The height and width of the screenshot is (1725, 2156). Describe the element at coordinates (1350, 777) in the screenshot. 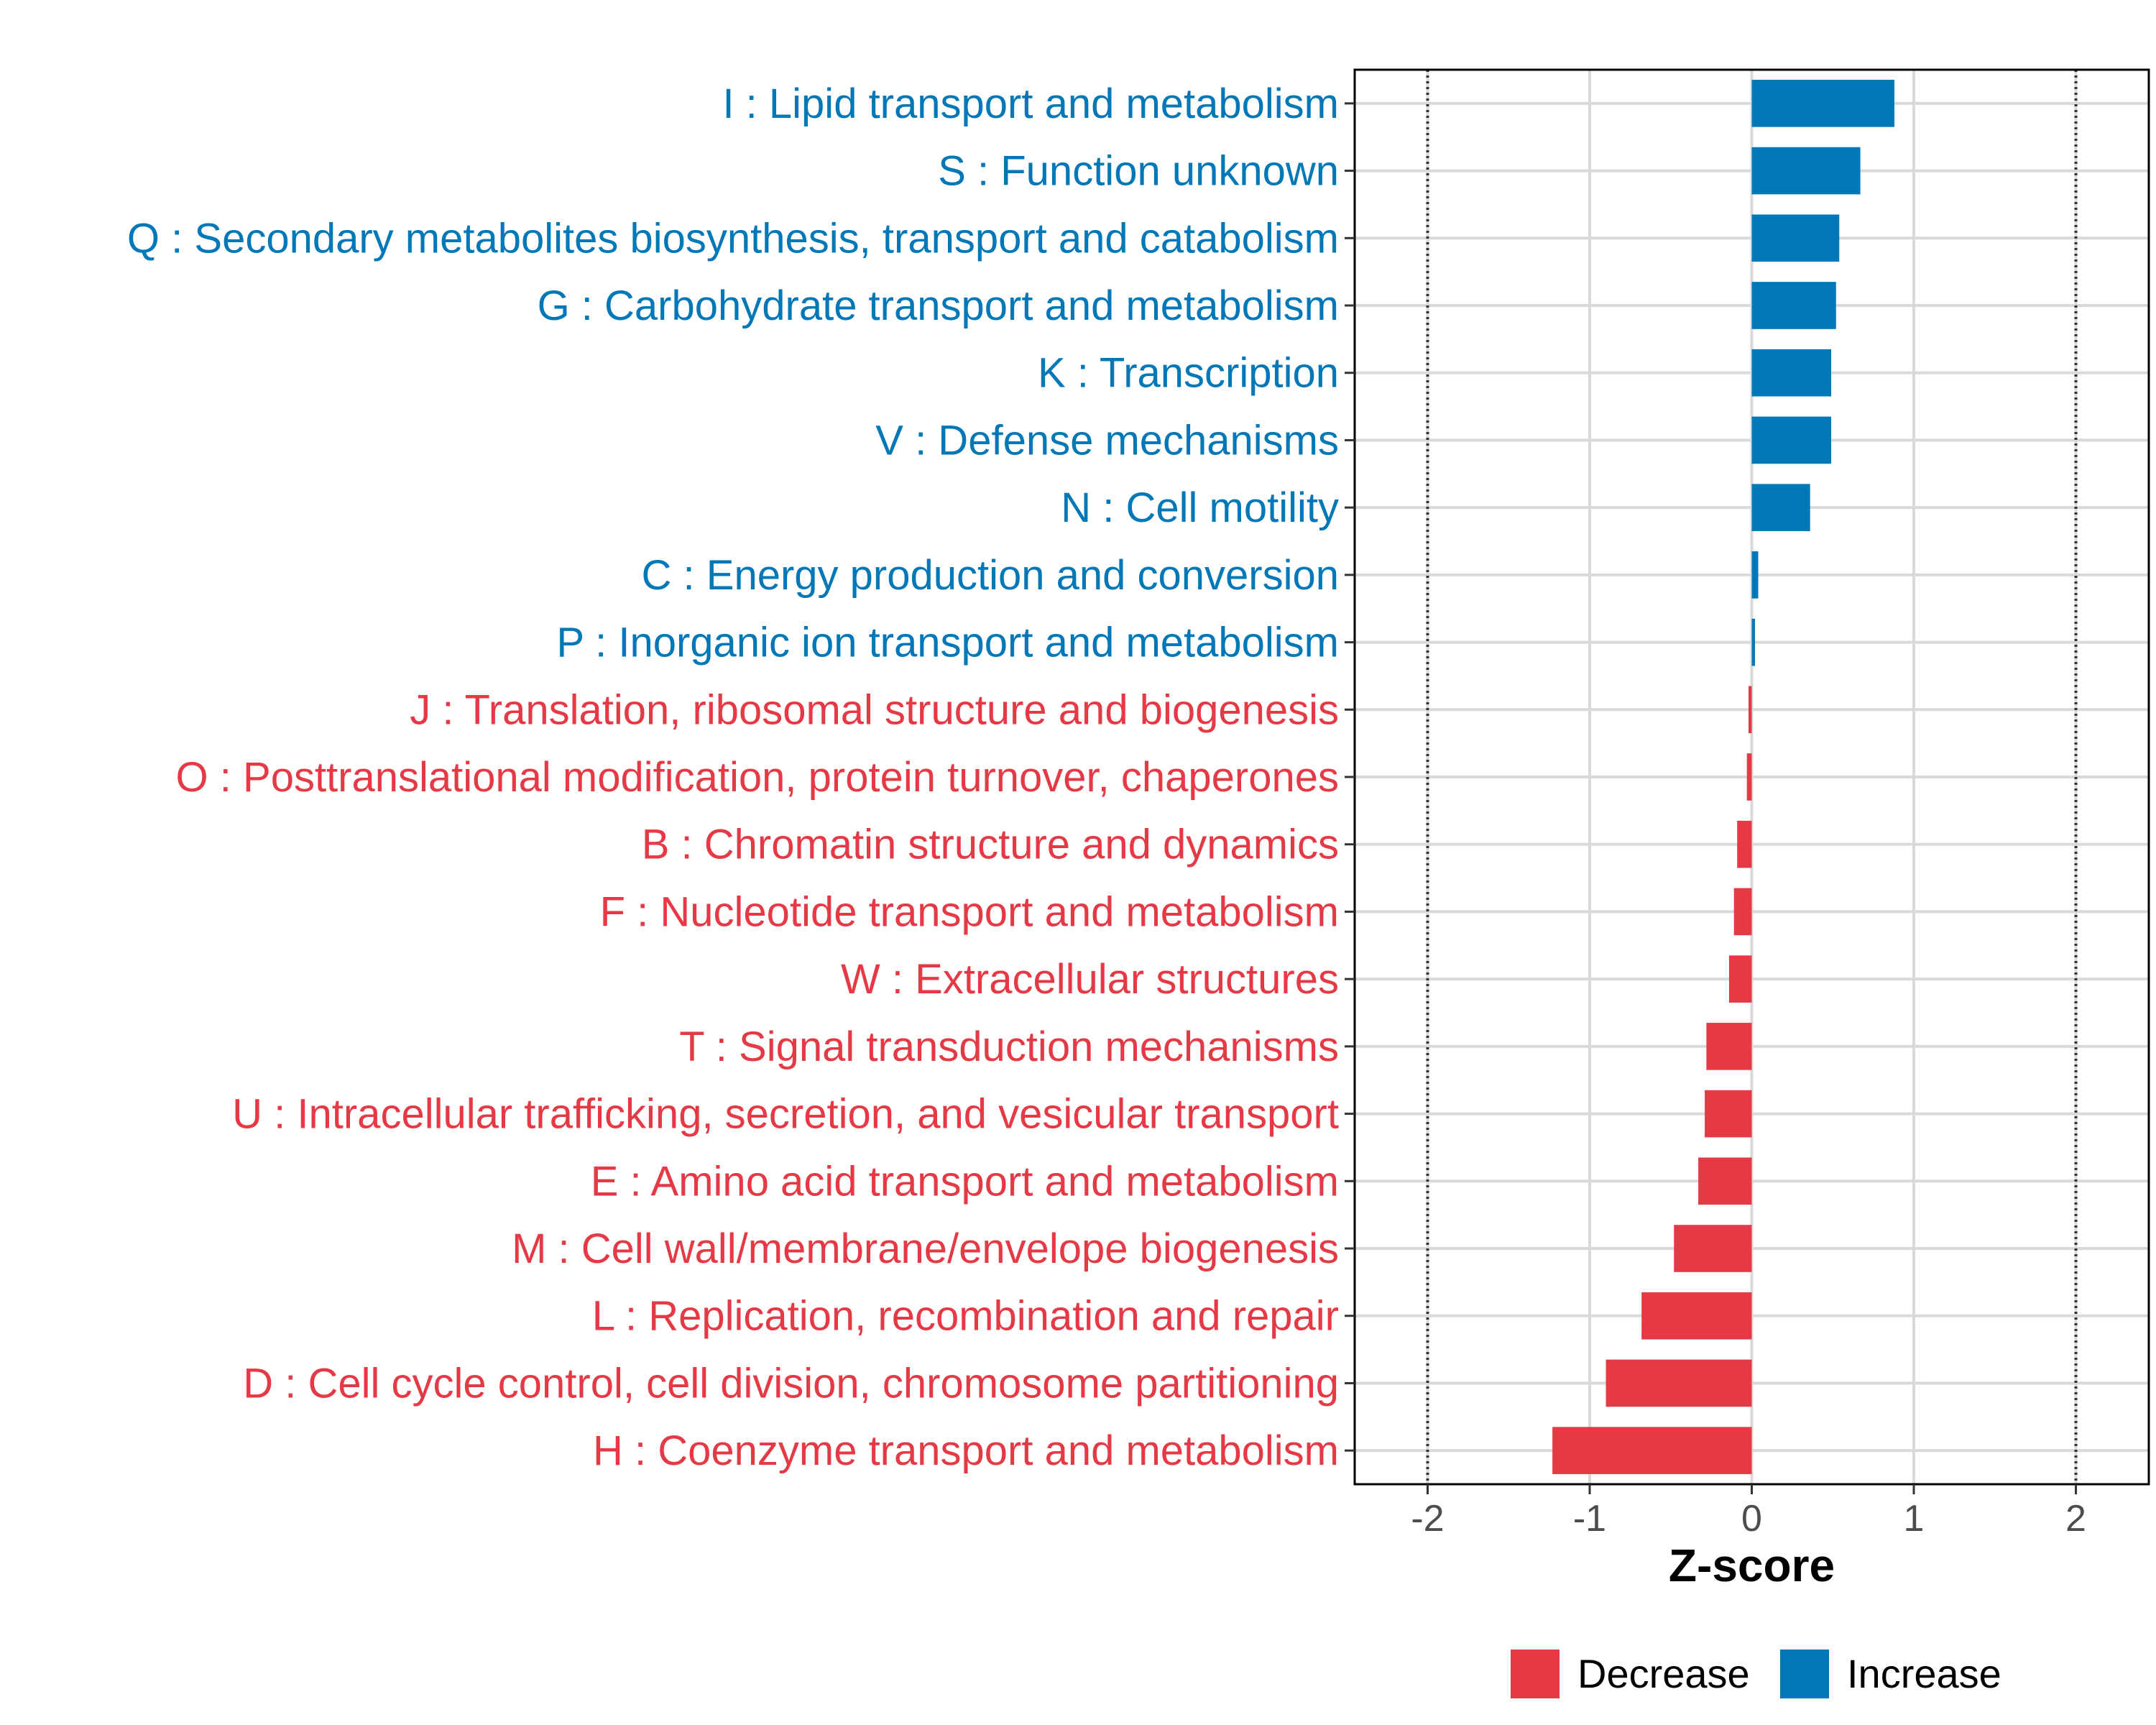

I see `y-ticks` at that location.